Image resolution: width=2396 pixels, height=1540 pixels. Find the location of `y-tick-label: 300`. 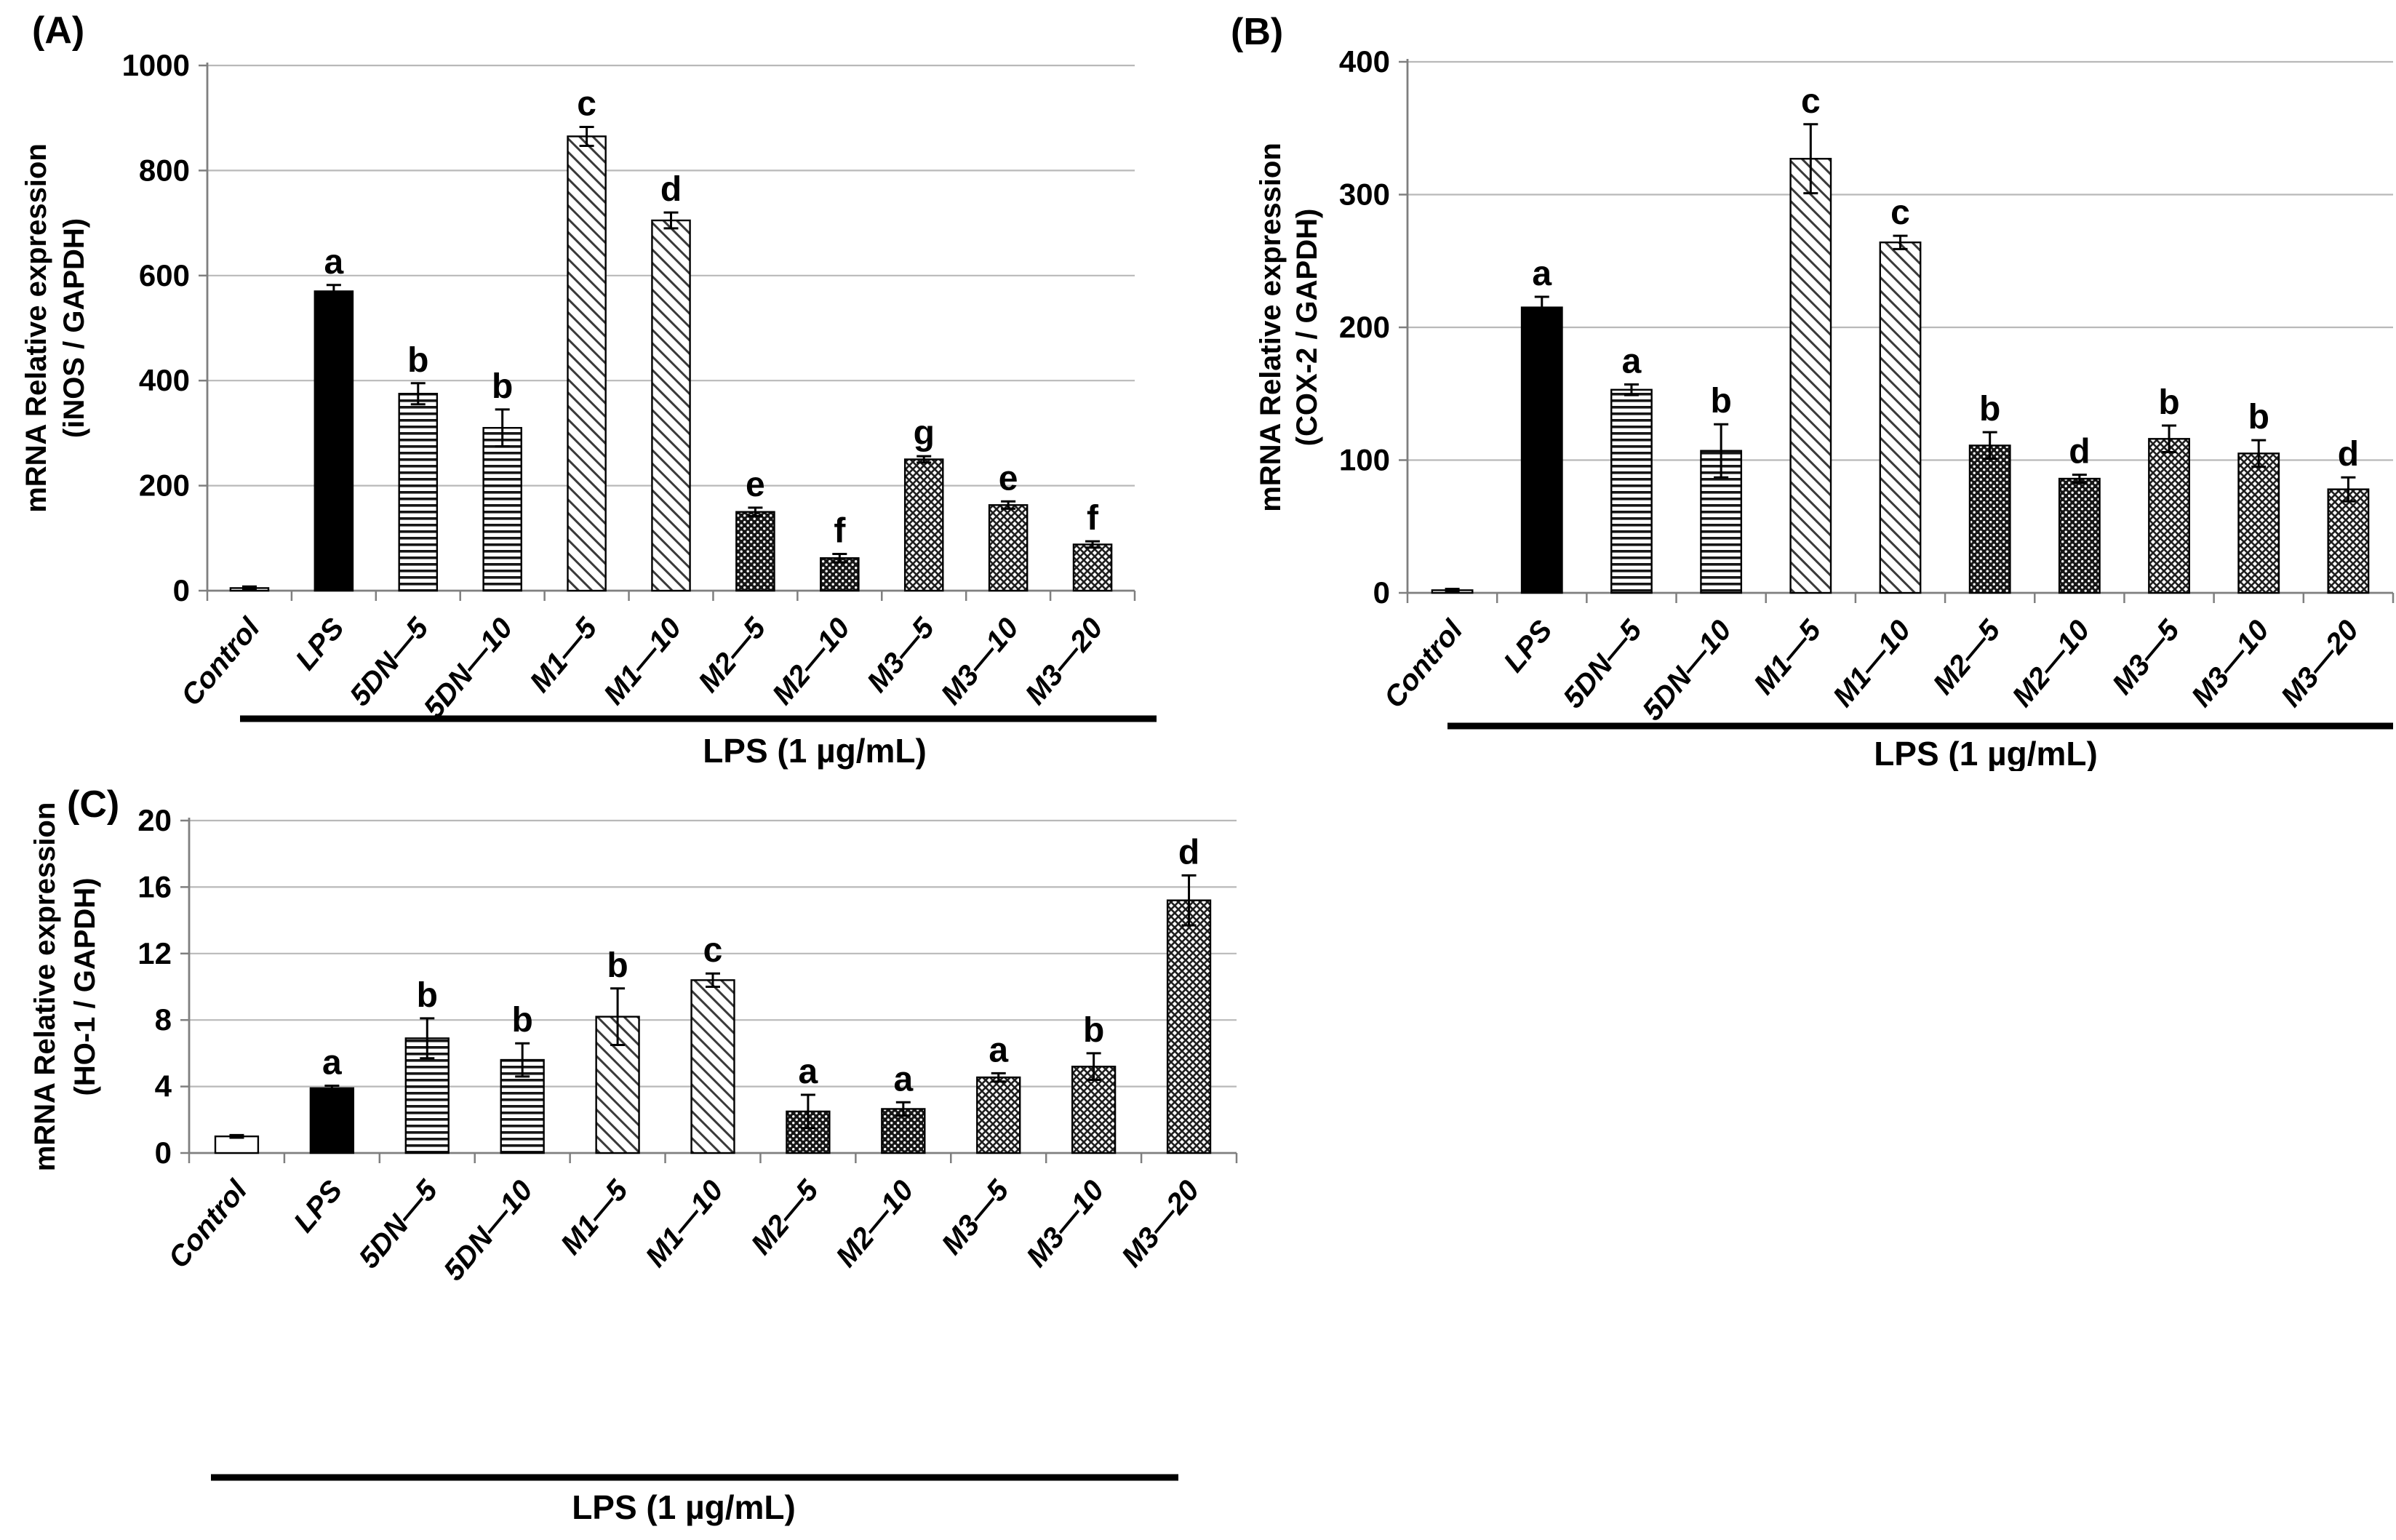

y-tick-label: 300 is located at coordinates (1364, 195).